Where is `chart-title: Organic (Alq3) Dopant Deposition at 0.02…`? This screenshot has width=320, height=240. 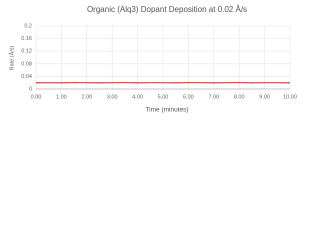 chart-title: Organic (Alq3) Dopant Deposition at 0.02… is located at coordinates (167, 9).